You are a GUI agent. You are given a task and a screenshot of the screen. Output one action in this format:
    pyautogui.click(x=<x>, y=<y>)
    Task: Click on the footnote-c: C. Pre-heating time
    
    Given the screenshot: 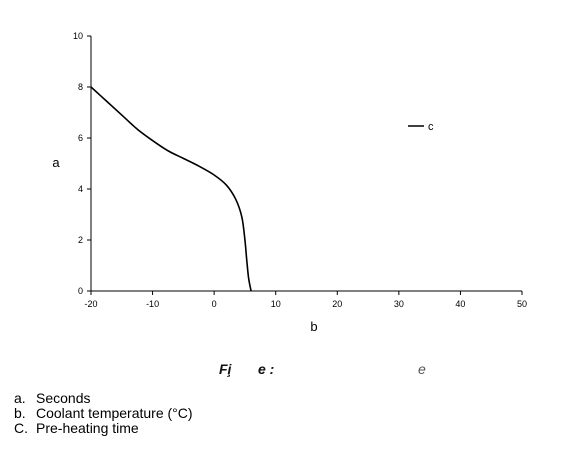 What is the action you would take?
    pyautogui.click(x=103, y=428)
    